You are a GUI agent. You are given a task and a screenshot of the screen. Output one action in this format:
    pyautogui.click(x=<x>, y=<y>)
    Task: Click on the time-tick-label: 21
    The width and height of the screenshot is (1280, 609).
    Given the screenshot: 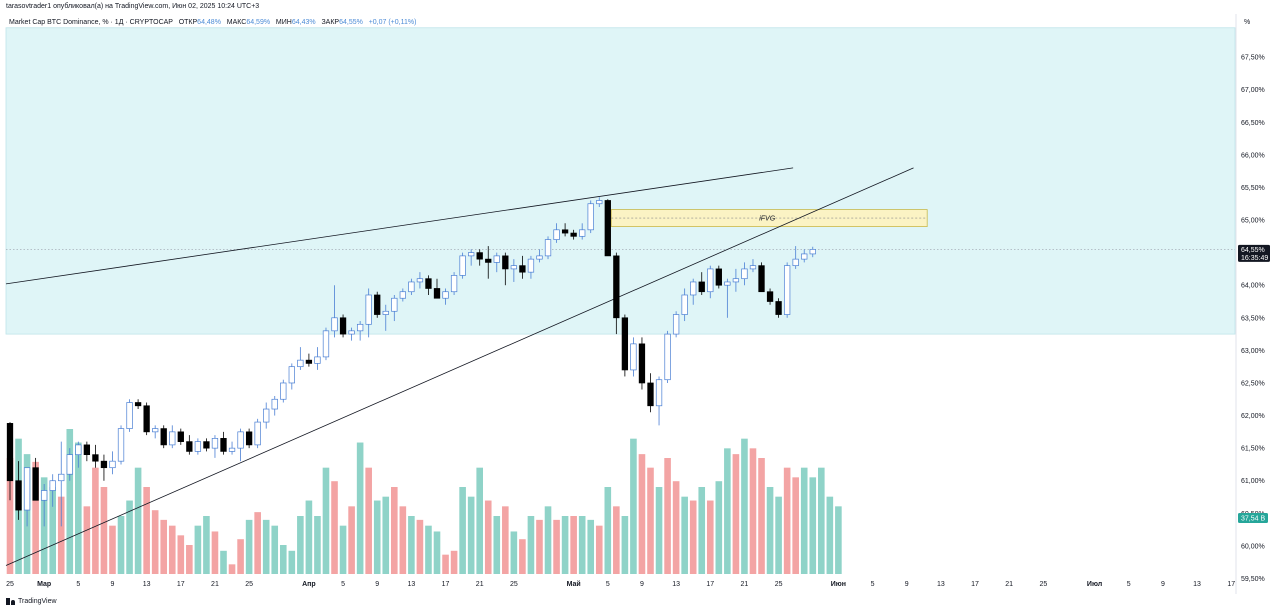 What is the action you would take?
    pyautogui.click(x=745, y=584)
    